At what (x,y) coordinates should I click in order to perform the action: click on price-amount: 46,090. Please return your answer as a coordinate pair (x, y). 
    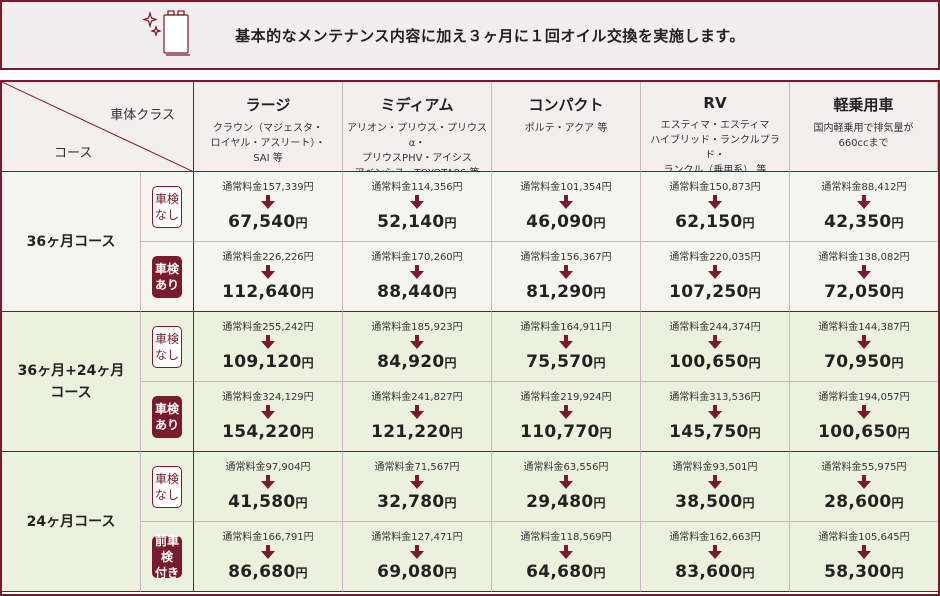
    Looking at the image, I should click on (560, 222).